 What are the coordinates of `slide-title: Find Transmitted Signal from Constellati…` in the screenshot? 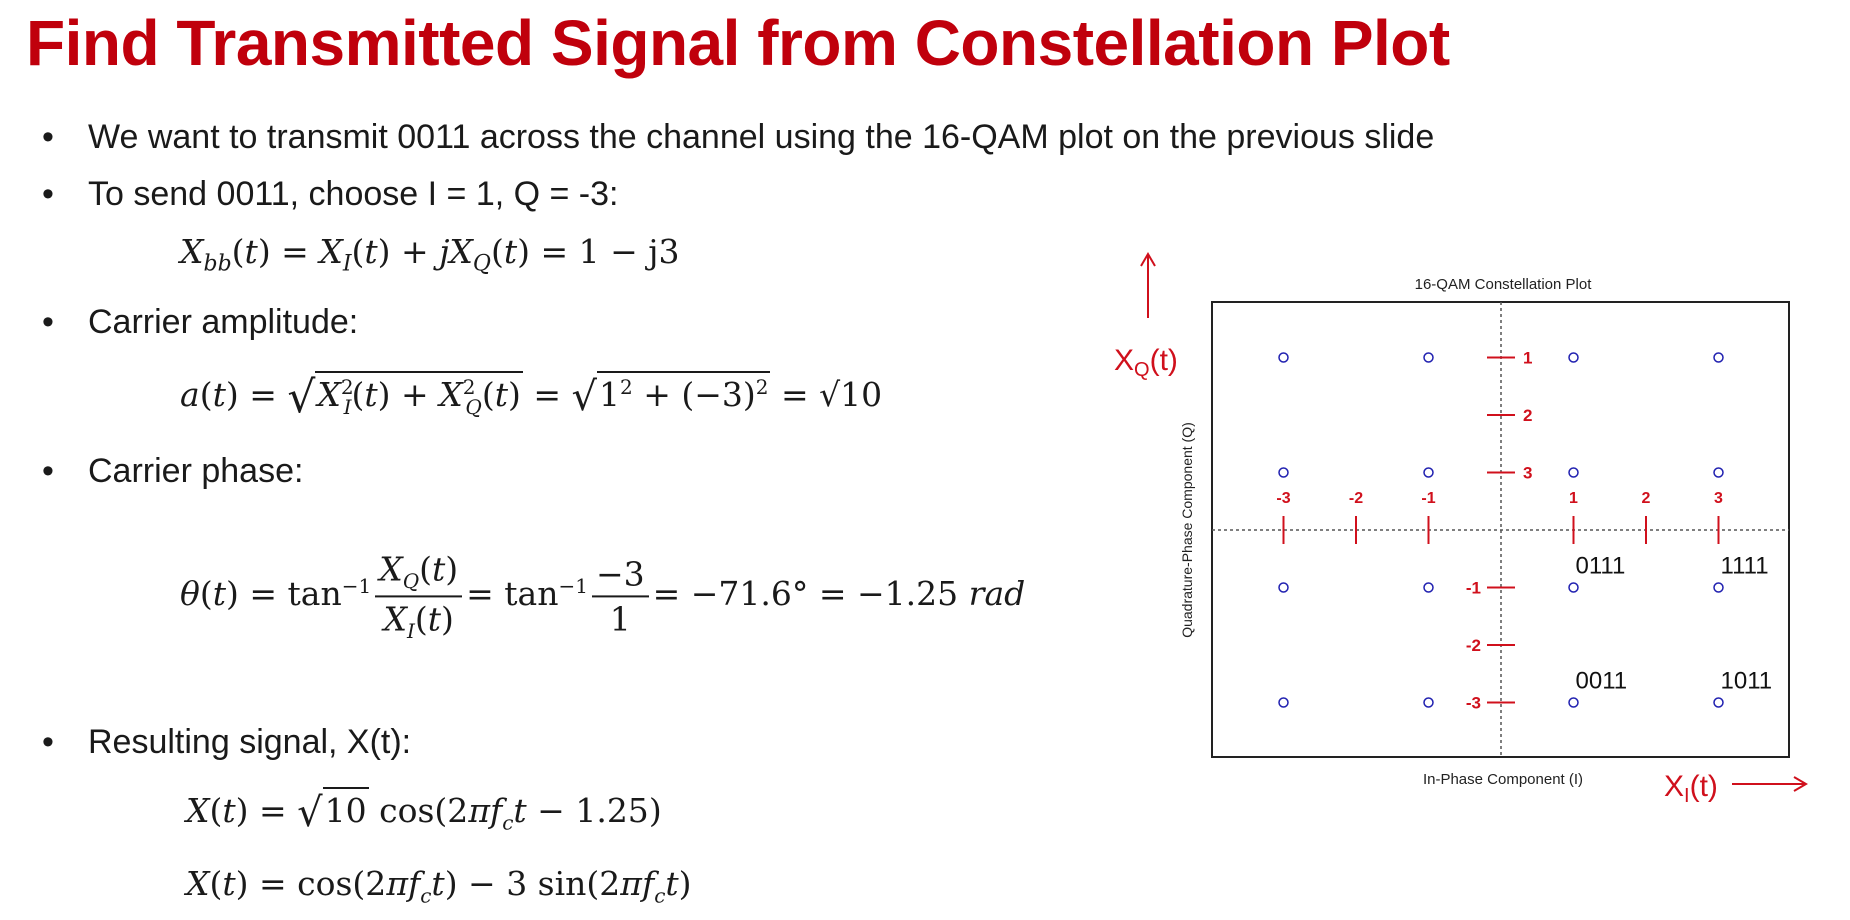 It's located at (738, 43).